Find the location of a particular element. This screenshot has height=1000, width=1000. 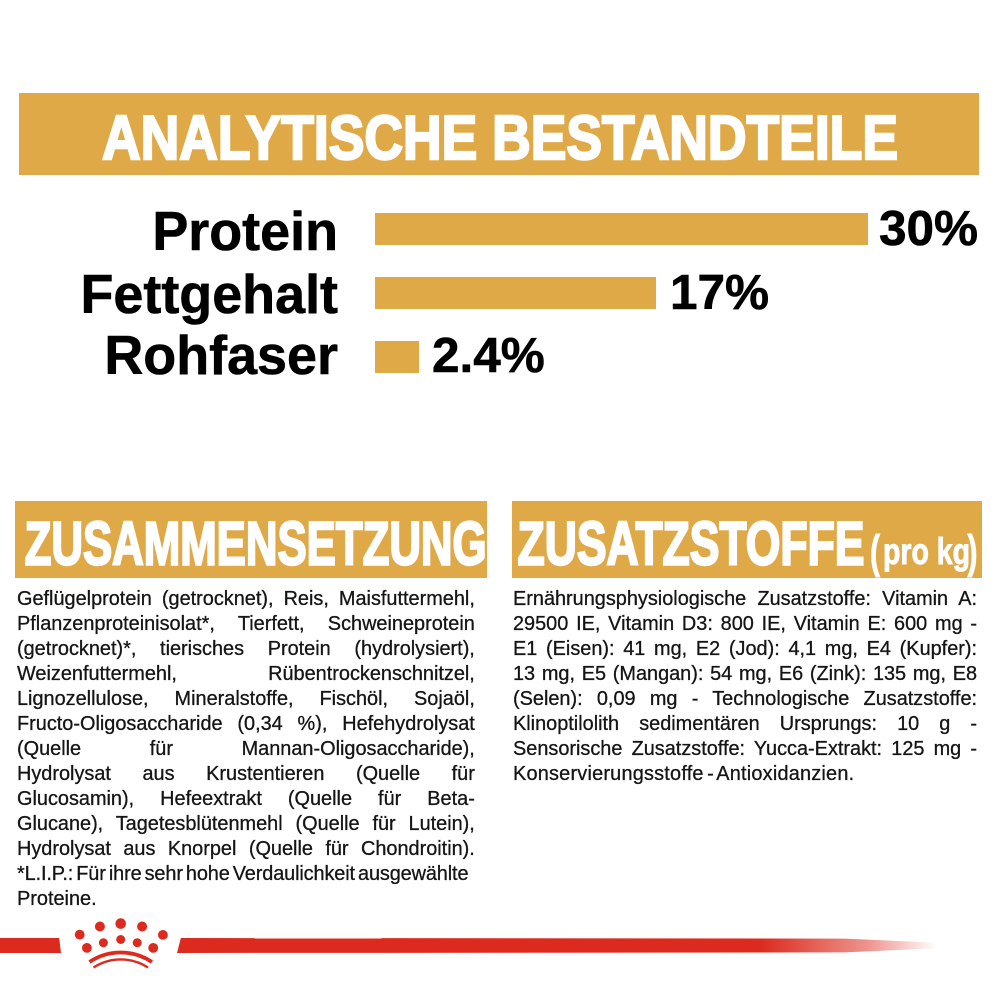

svg-text: ZUSAMMENSETZUNG is located at coordinates (256, 544).